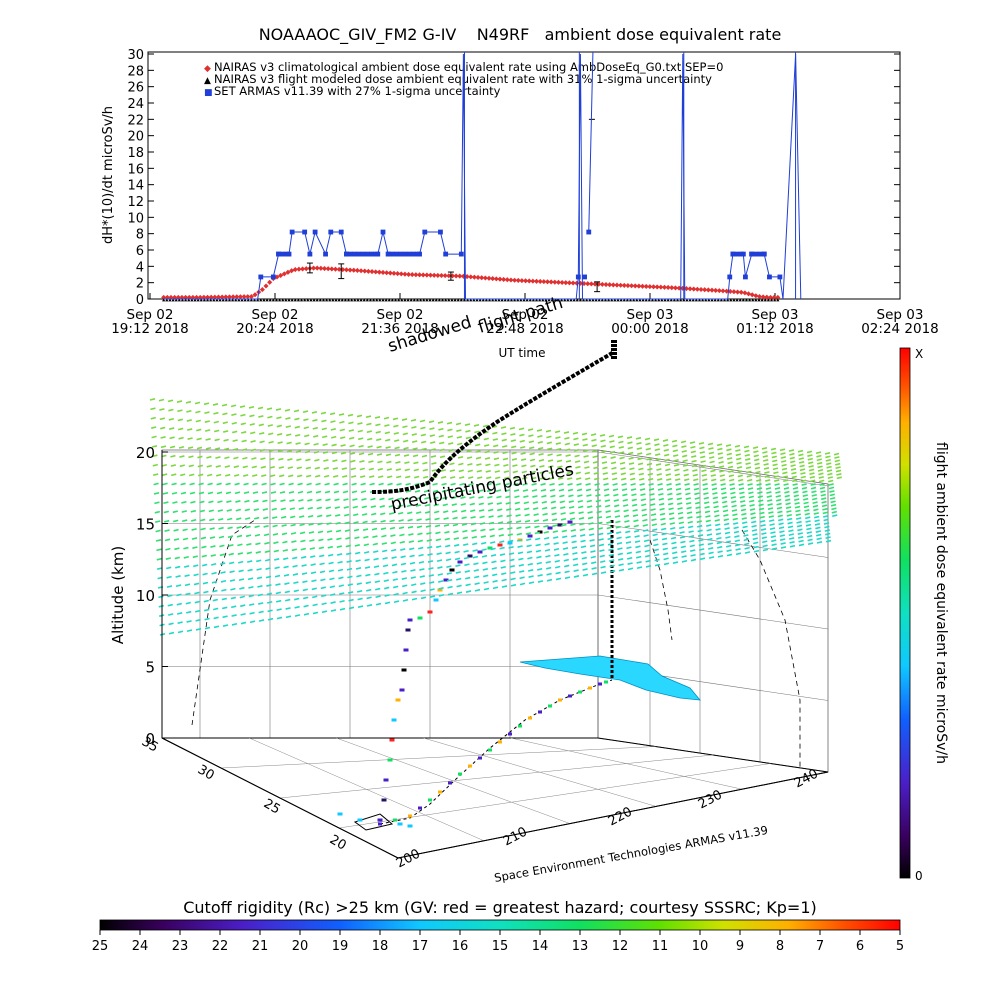  I want to click on y-tick-label: 24, so click(135, 104).